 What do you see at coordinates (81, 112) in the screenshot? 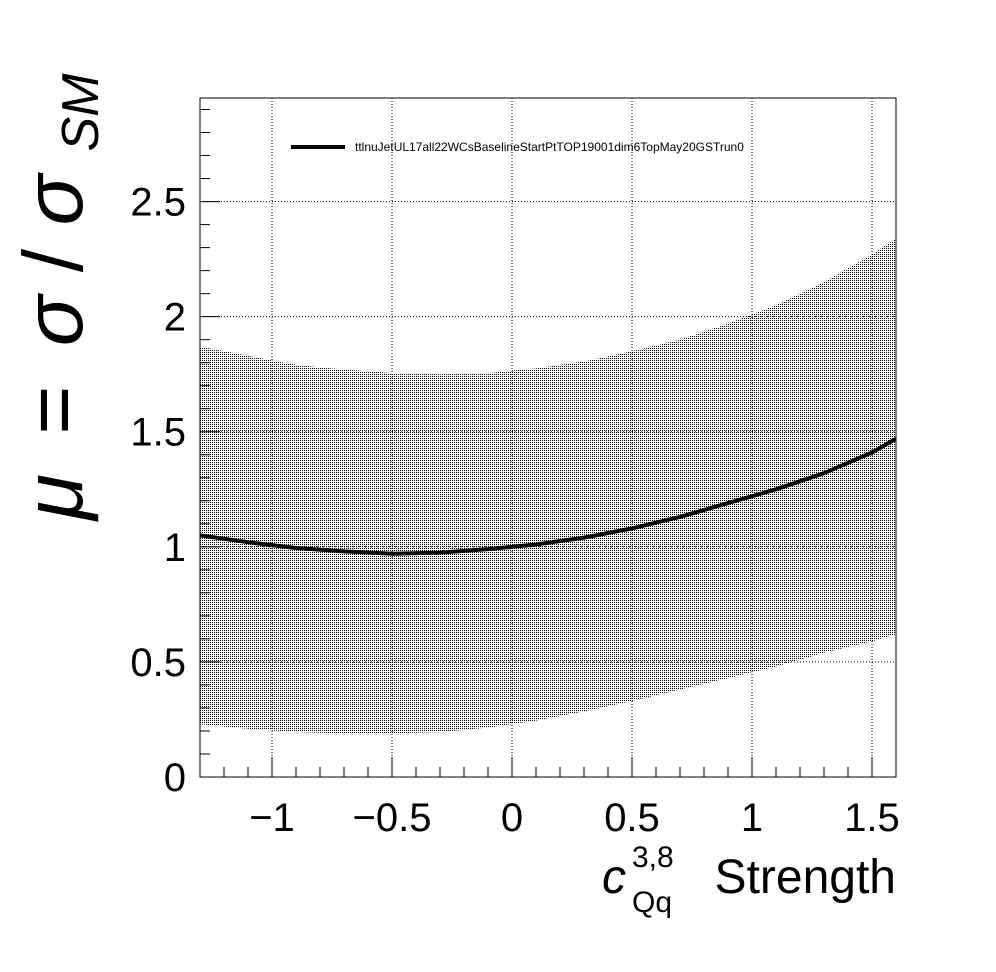
I see `y-axis-subscript: SM` at bounding box center [81, 112].